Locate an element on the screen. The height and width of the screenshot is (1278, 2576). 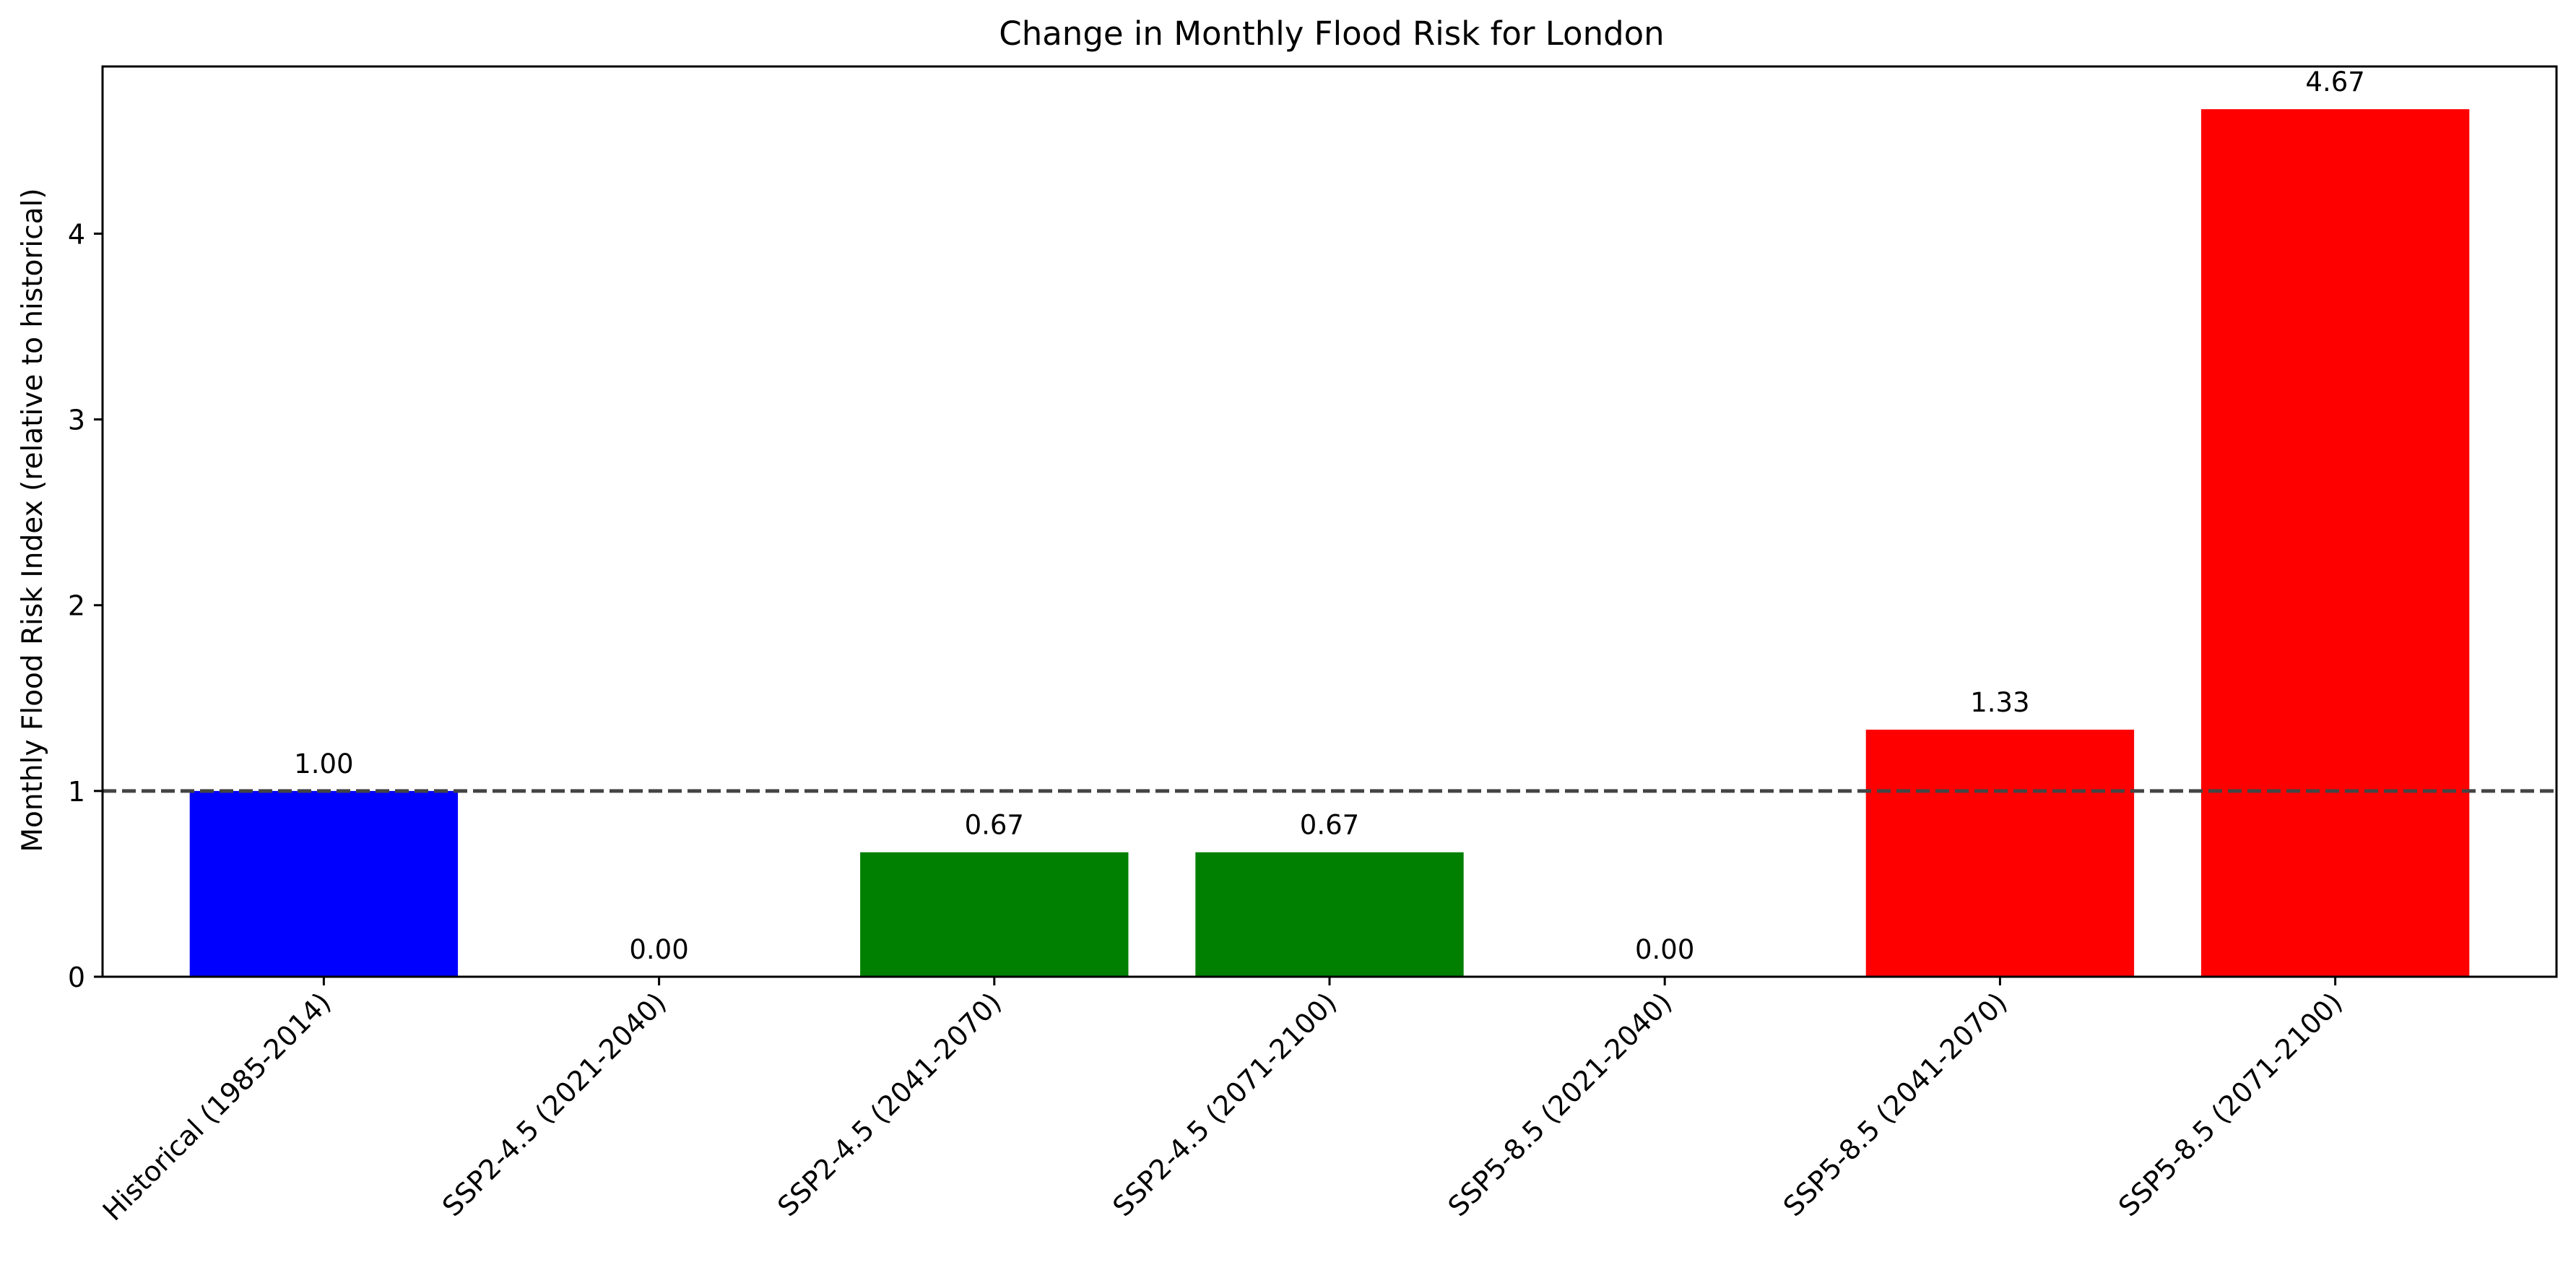
y-tick-label: 4 is located at coordinates (76, 234).